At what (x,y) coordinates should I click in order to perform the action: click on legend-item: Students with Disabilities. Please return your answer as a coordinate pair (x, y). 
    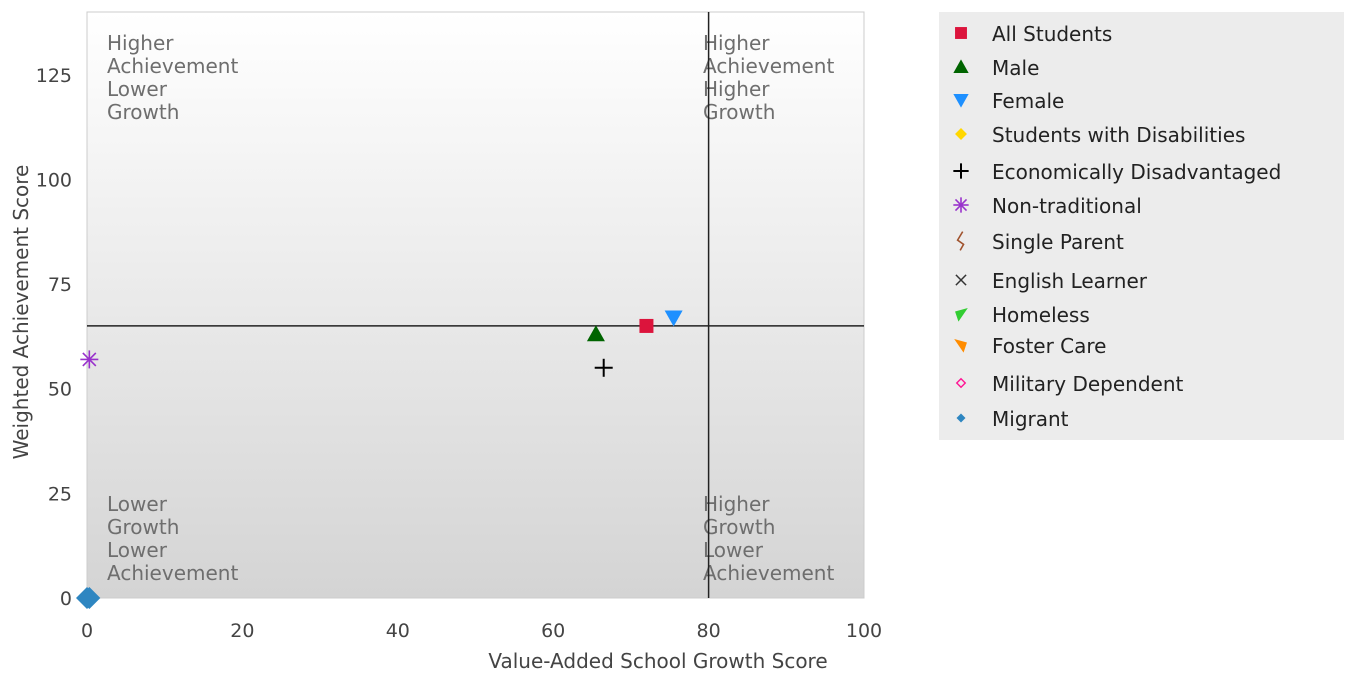
    Looking at the image, I should click on (1141, 133).